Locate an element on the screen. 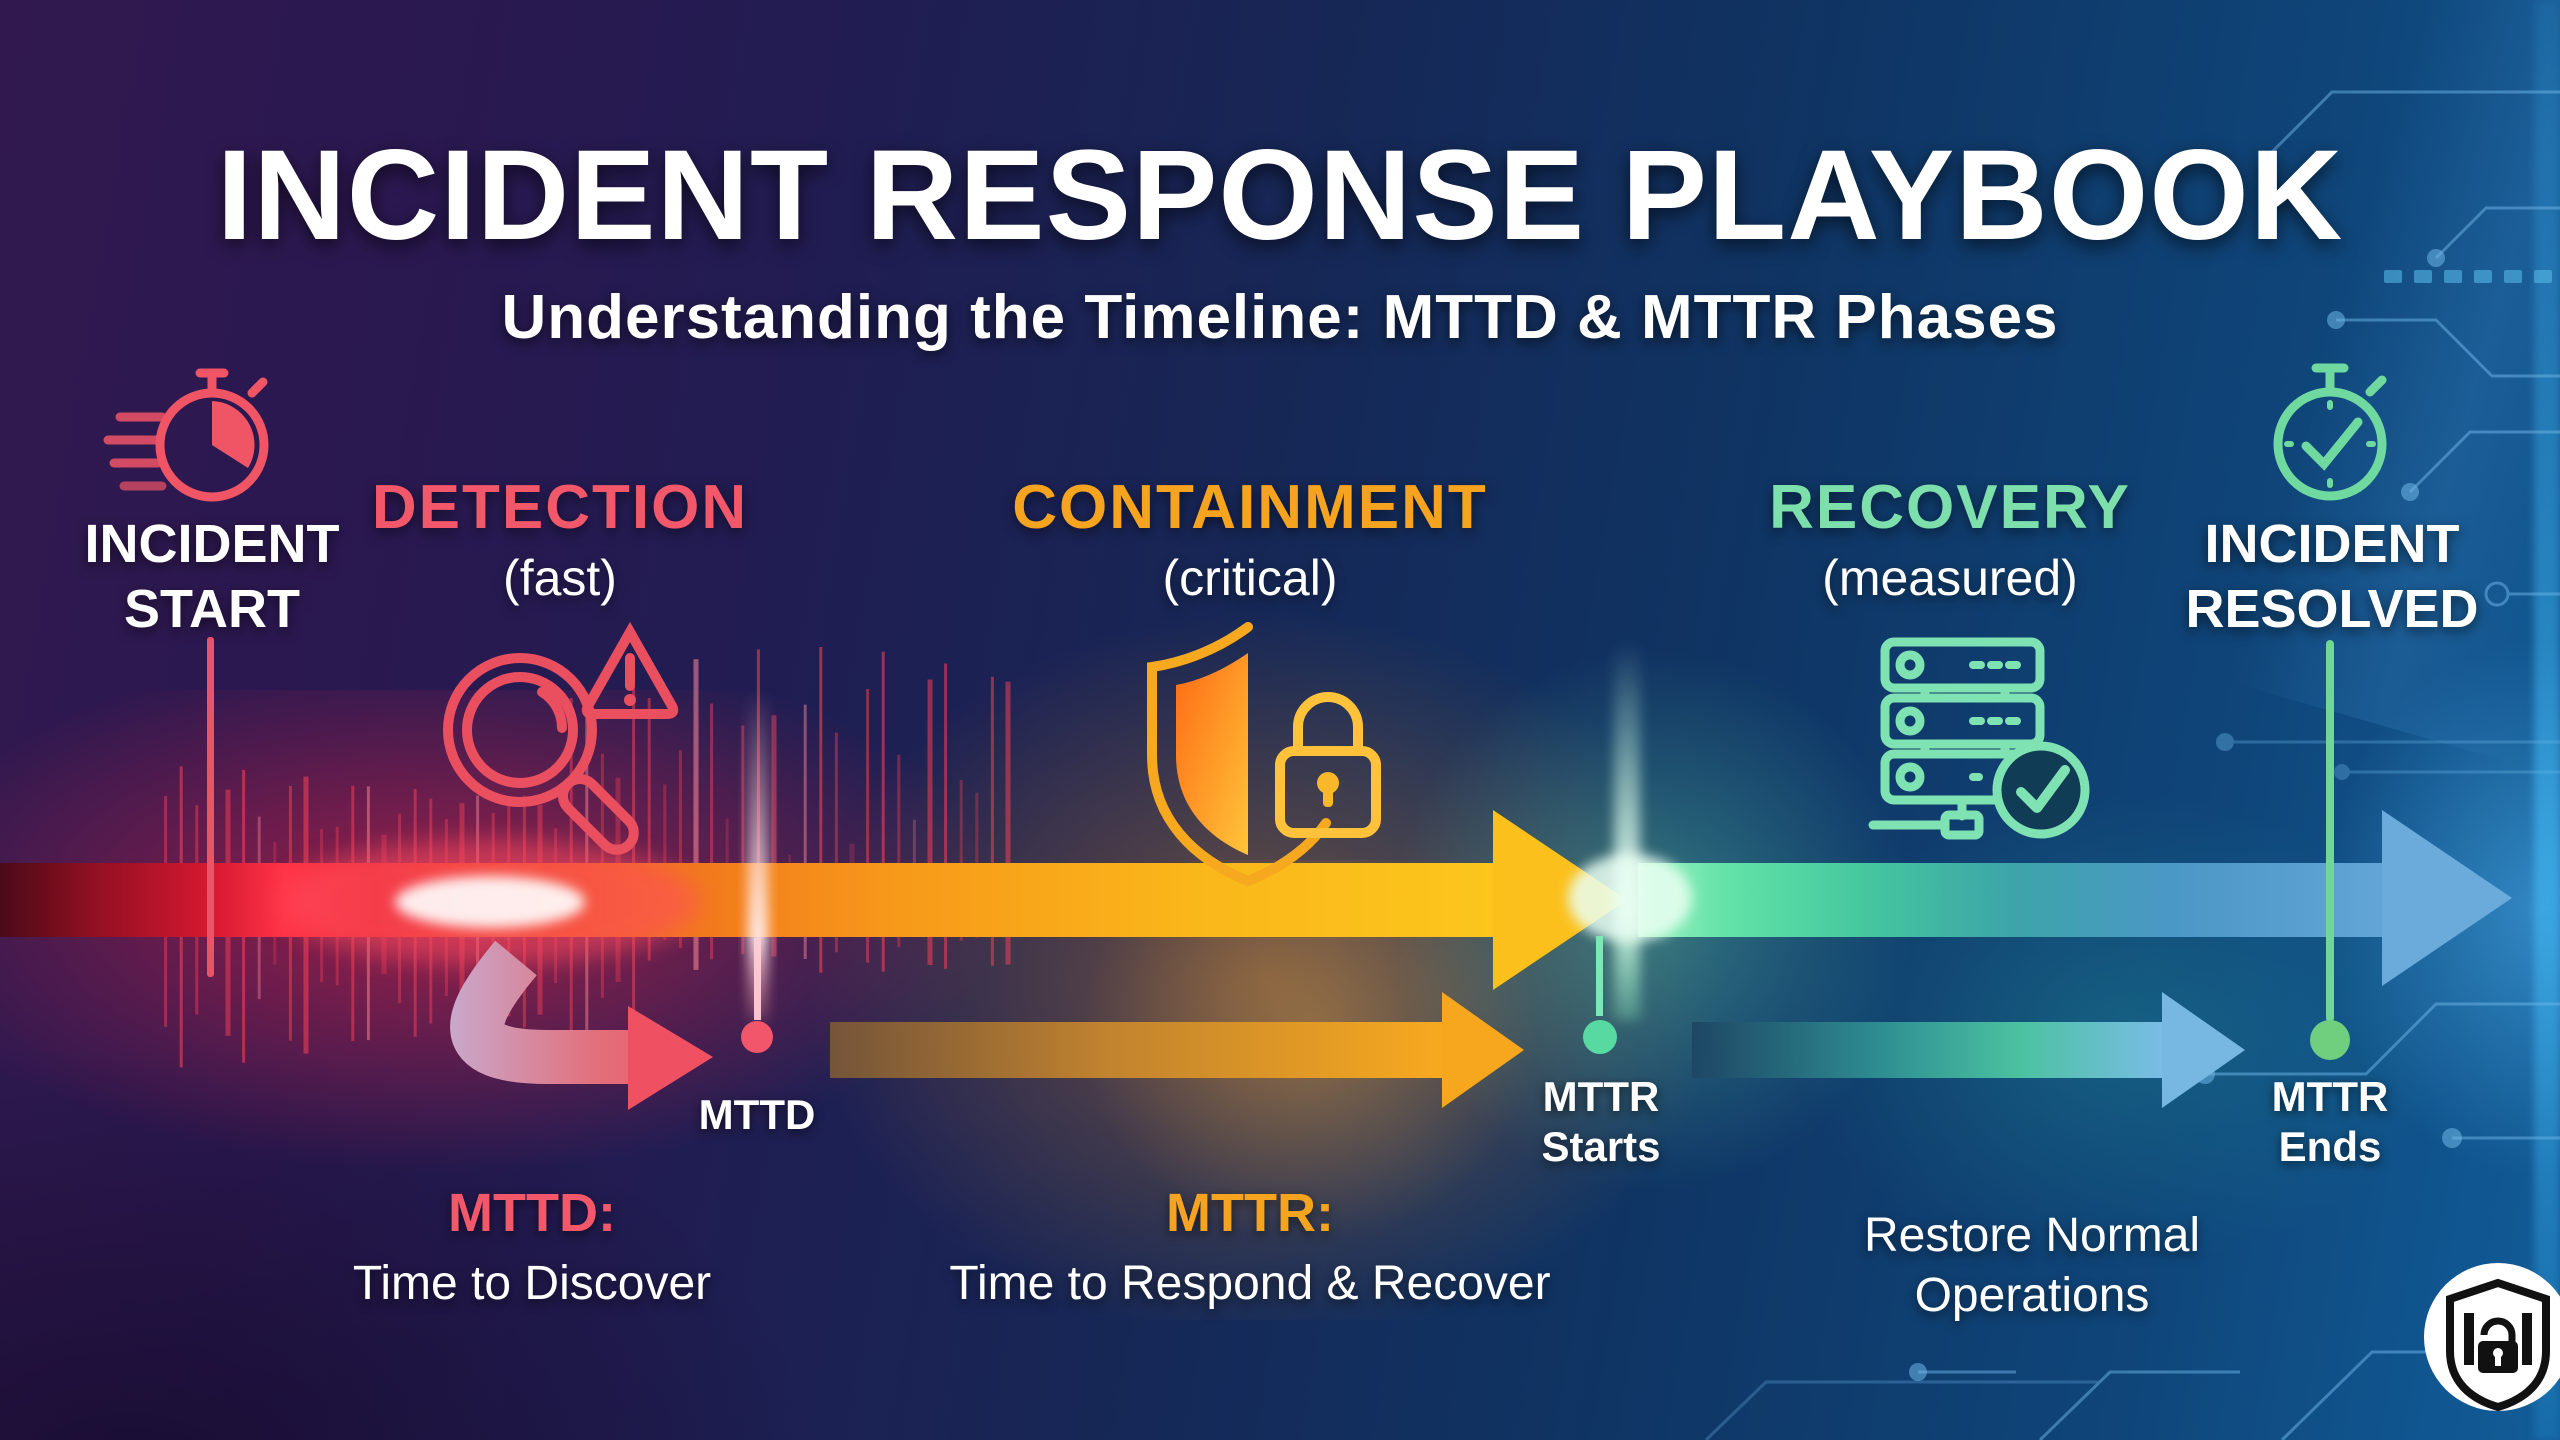 This screenshot has height=1440, width=2560. mttr-ends-label: MTTR Ends is located at coordinates (2330, 1121).